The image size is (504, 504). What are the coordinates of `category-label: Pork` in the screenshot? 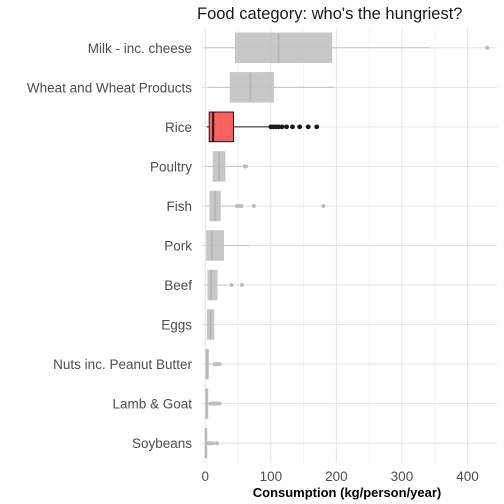 It's located at (178, 246).